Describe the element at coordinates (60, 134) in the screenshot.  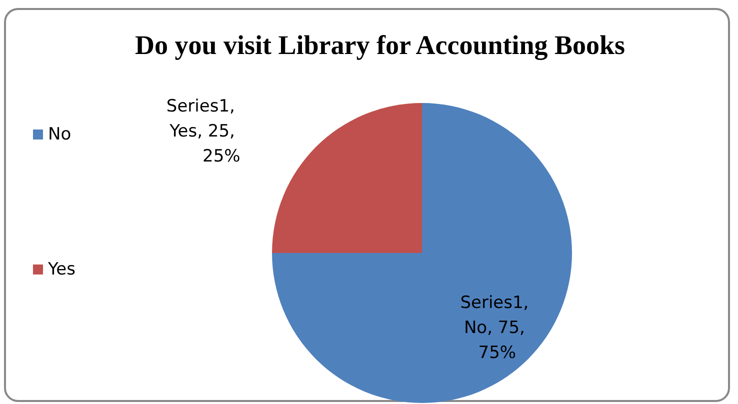
I see `legend-label: No` at that location.